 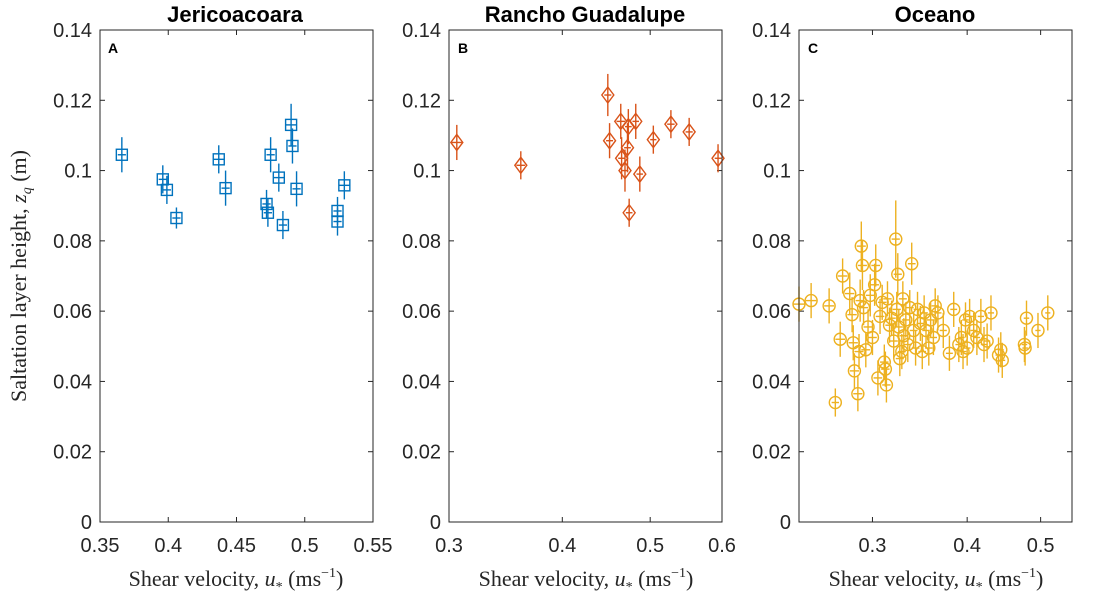 What do you see at coordinates (771, 277) in the screenshot?
I see `y-tick-labels: 0 0.02 0.04 0.06 0.08 0.1 0.12 0.14` at bounding box center [771, 277].